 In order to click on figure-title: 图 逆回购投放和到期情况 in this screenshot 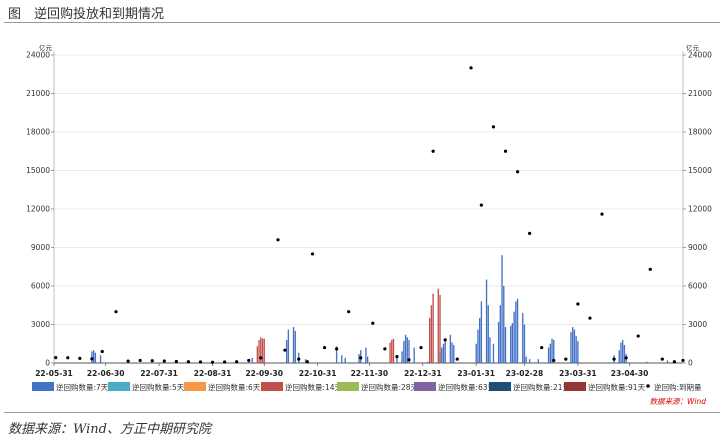, I will do `click(86, 14)`.